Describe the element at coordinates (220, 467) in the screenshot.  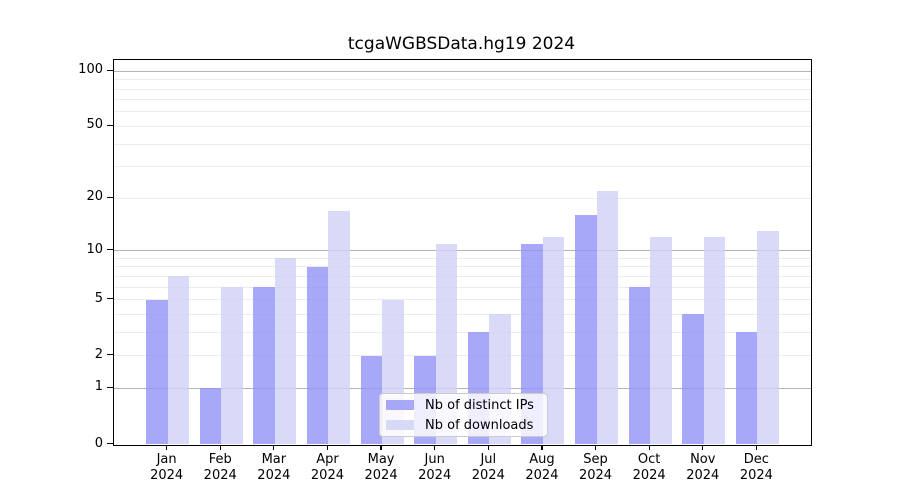
I see `x-axis-tick-label: Feb 2024` at that location.